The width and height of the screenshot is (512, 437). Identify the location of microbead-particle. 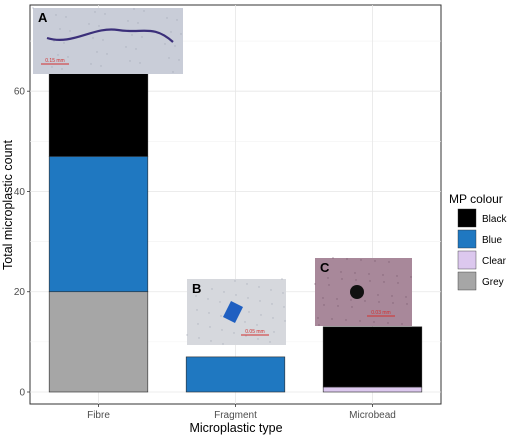
(357, 292).